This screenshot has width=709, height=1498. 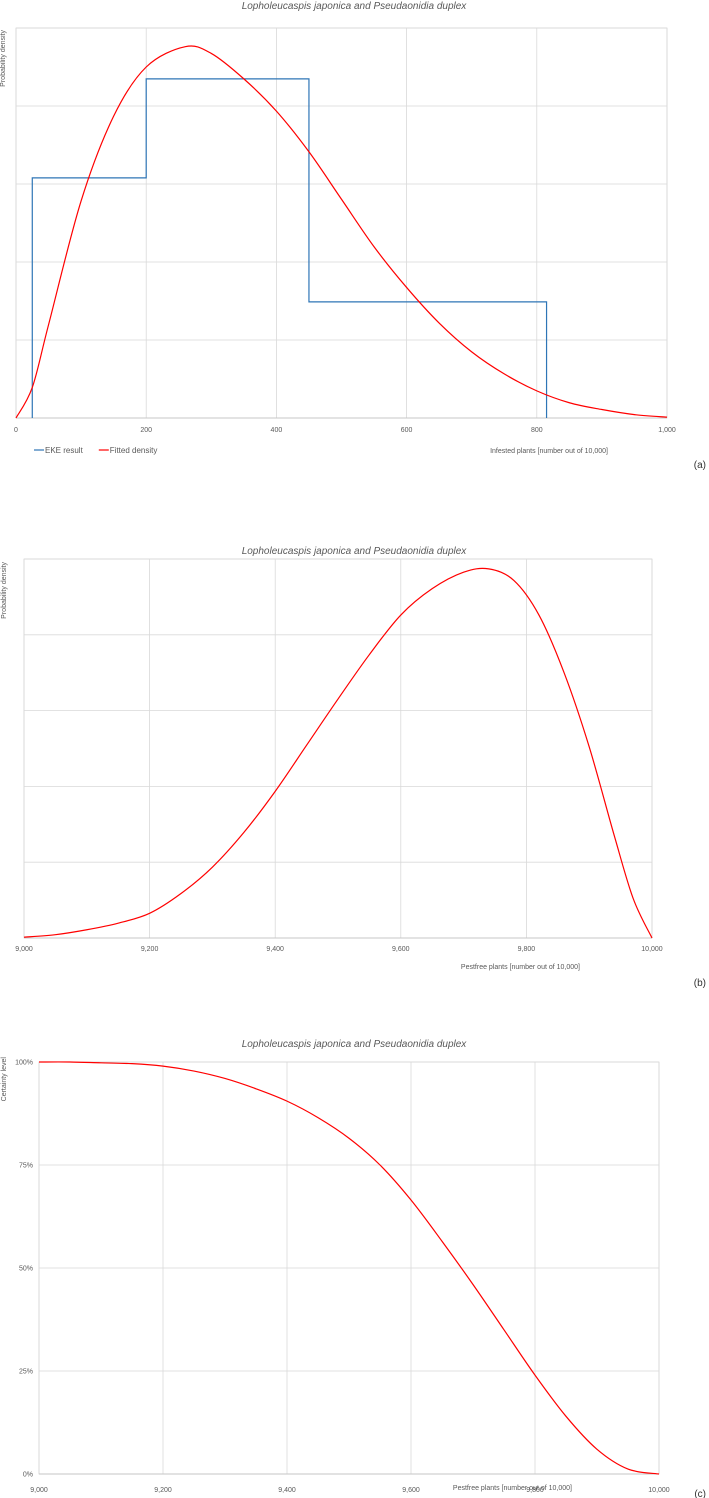 I want to click on x-tick-label: 800, so click(x=537, y=430).